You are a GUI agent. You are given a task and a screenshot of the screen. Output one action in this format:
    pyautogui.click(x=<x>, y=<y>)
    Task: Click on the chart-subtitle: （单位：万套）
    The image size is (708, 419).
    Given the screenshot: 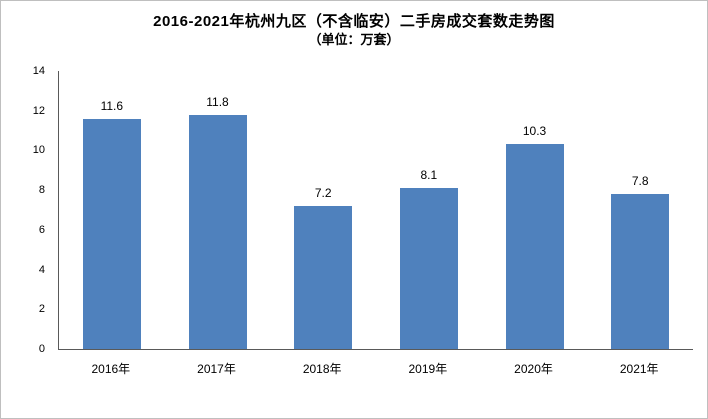 What is the action you would take?
    pyautogui.click(x=354, y=39)
    